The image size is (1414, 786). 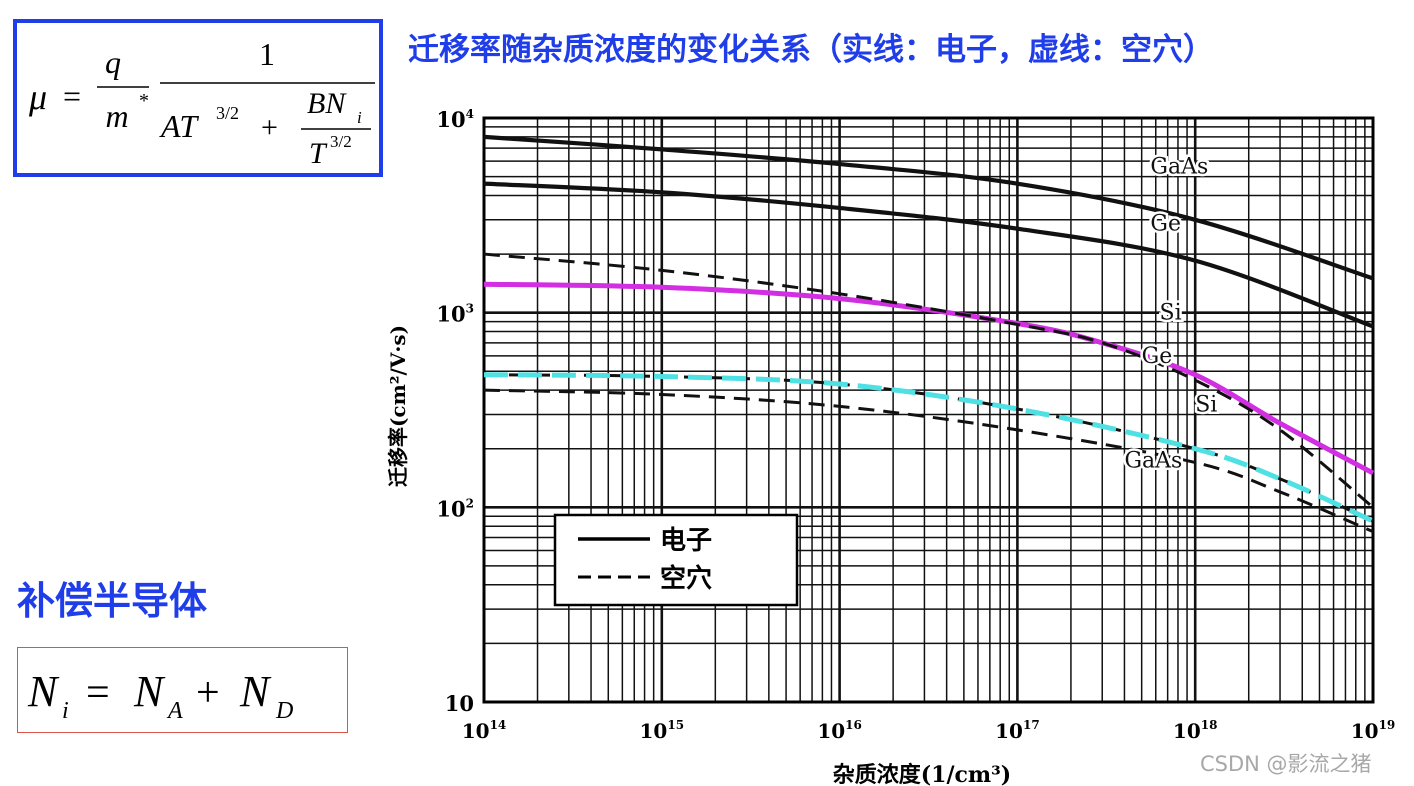 What do you see at coordinates (284, 711) in the screenshot?
I see `ni-t2-sub: D` at bounding box center [284, 711].